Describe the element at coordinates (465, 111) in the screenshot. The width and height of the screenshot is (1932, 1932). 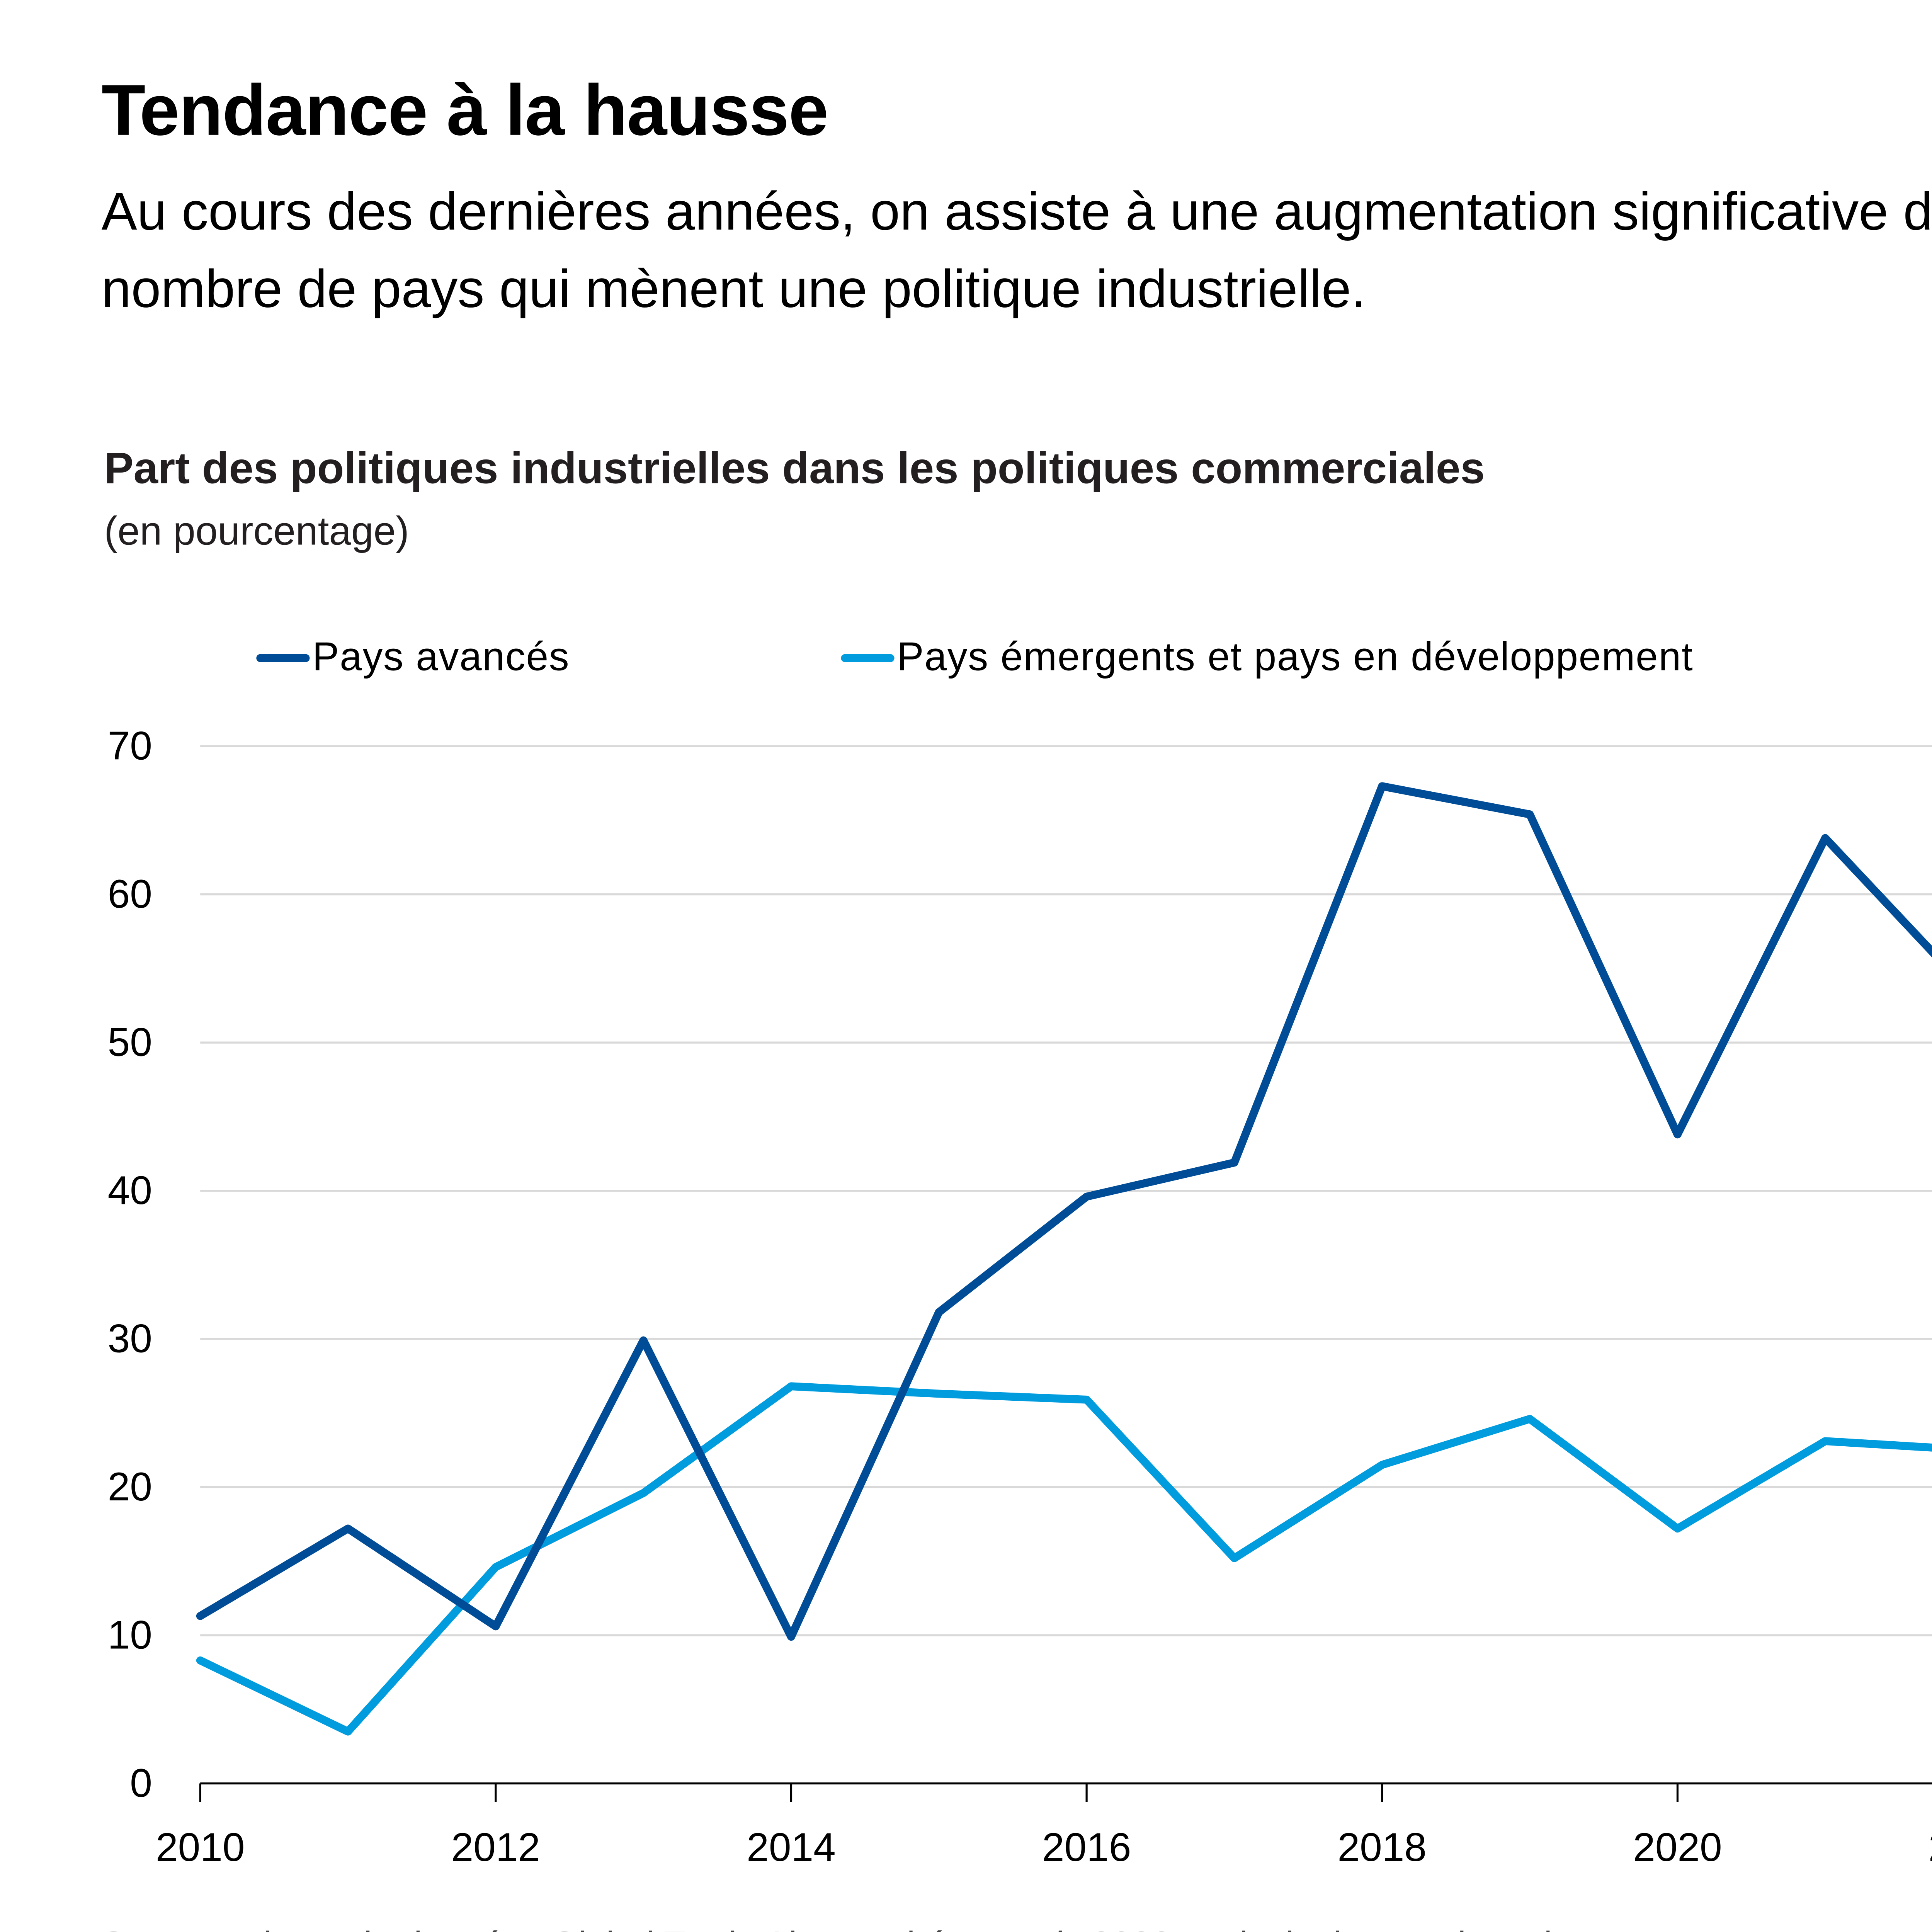
I see `page-title: Tendance à la hausse` at that location.